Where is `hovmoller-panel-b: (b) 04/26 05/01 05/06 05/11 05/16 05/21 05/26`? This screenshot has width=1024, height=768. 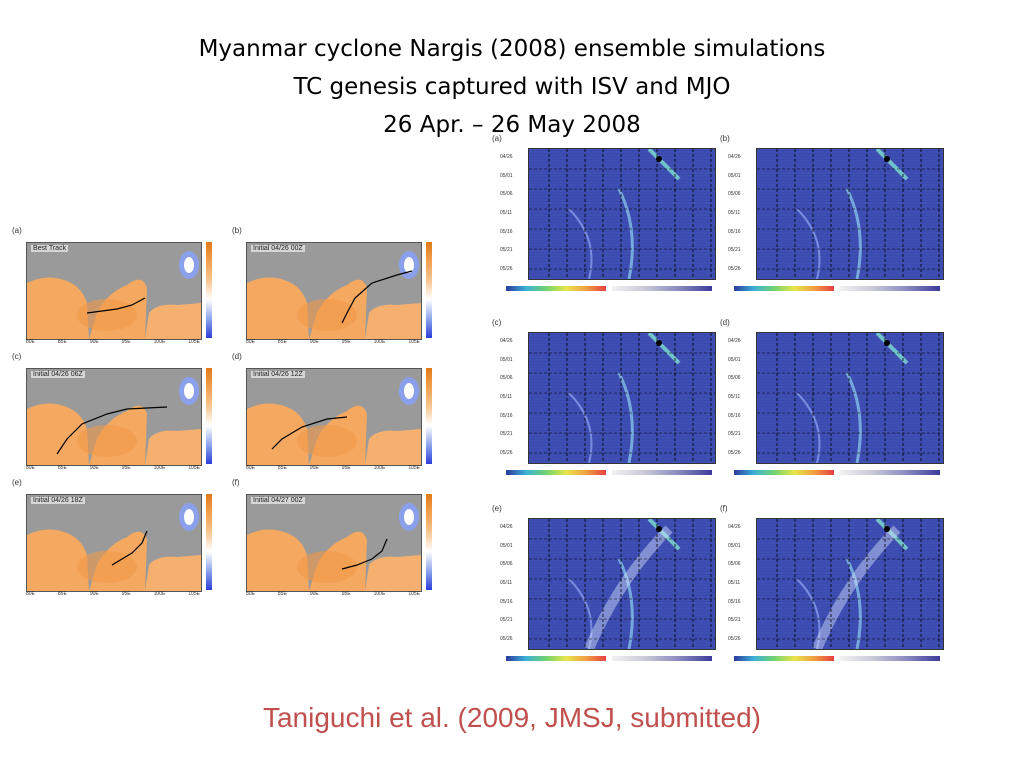 hovmoller-panel-b: (b) 04/26 05/01 05/06 05/11 05/16 05/21 05/26 is located at coordinates (832, 220).